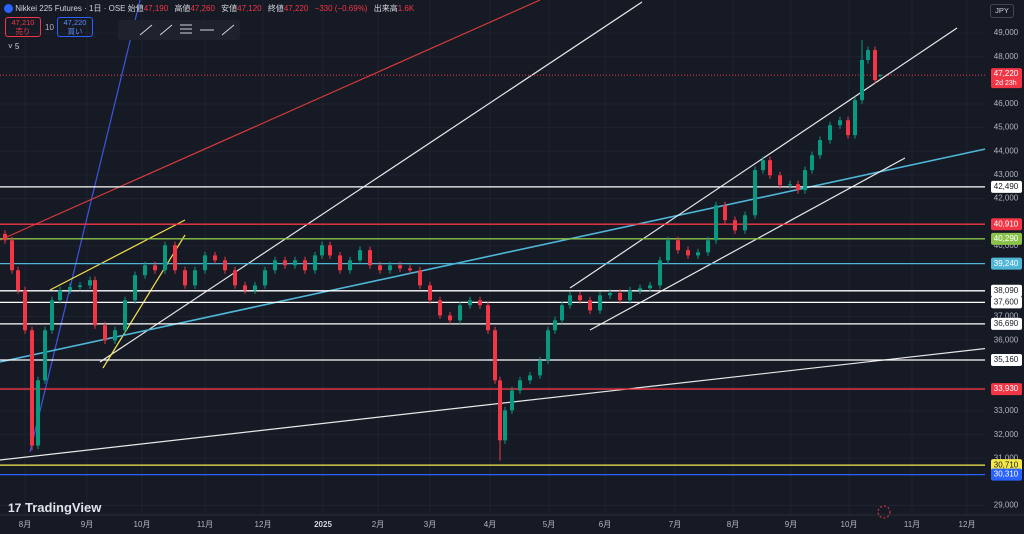 The height and width of the screenshot is (534, 1024). What do you see at coordinates (1006, 103) in the screenshot?
I see `y-tick-label: 46,000` at bounding box center [1006, 103].